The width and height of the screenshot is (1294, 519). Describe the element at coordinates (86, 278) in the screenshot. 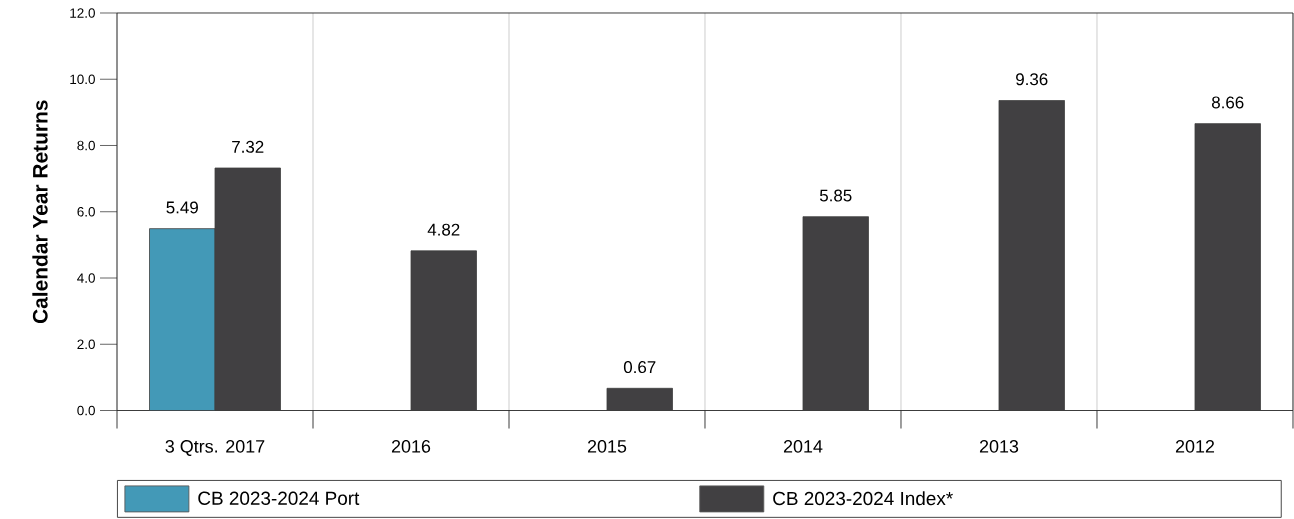

I see `y-tick-label: 4.0` at that location.